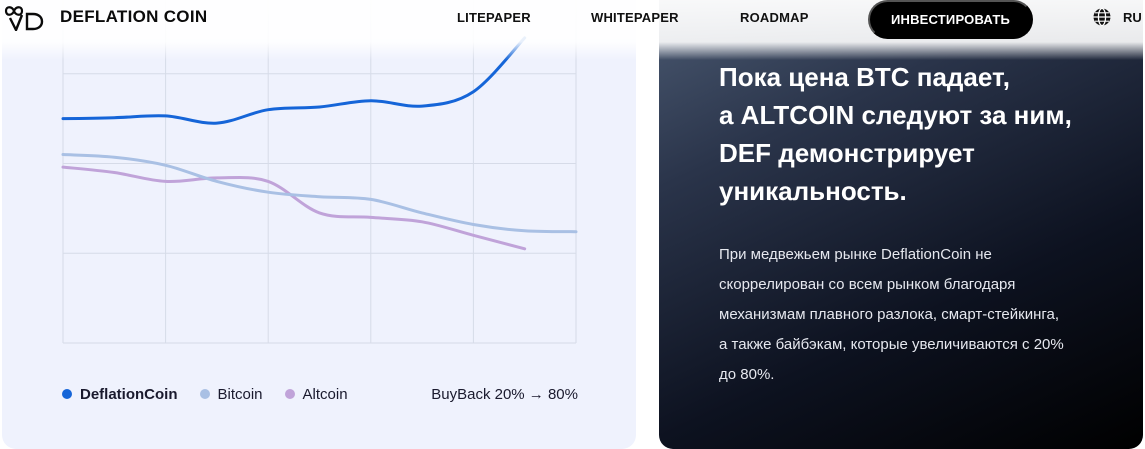 The image size is (1145, 449). What do you see at coordinates (847, 153) in the screenshot?
I see `heading-line: DEF демонстрирует` at bounding box center [847, 153].